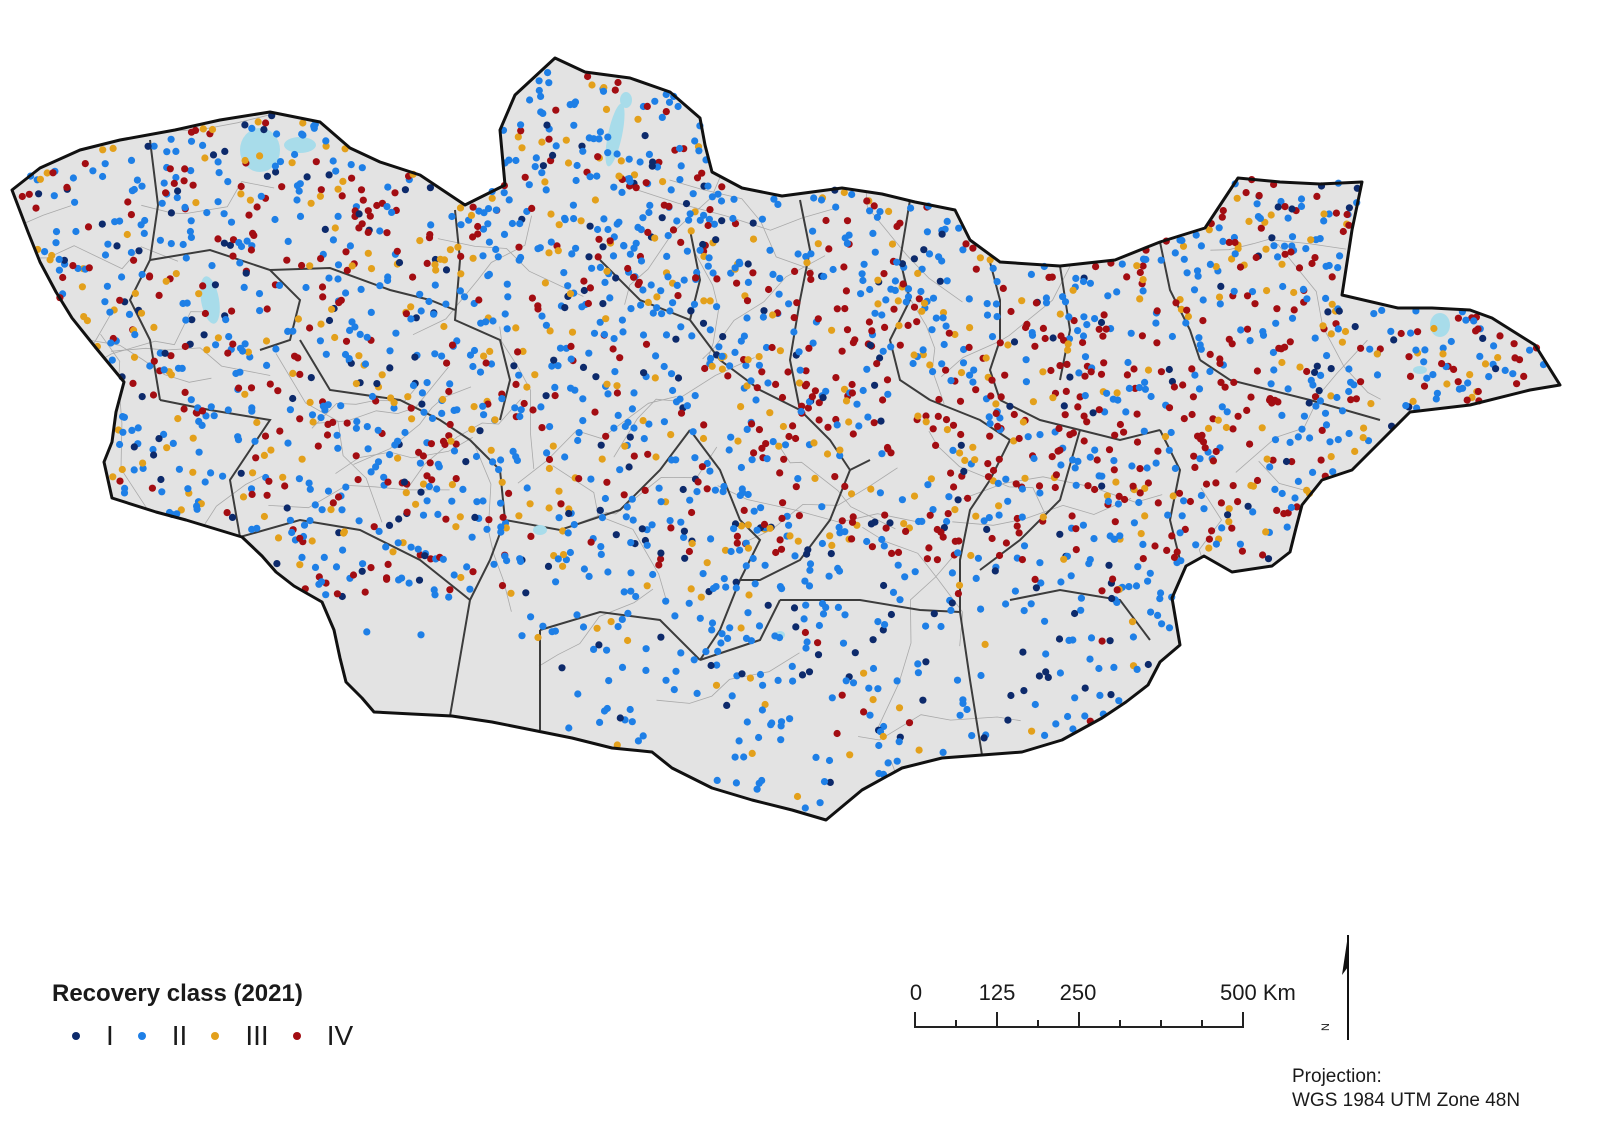  What do you see at coordinates (800, 305) in the screenshot?
I see `province-border-line` at bounding box center [800, 305].